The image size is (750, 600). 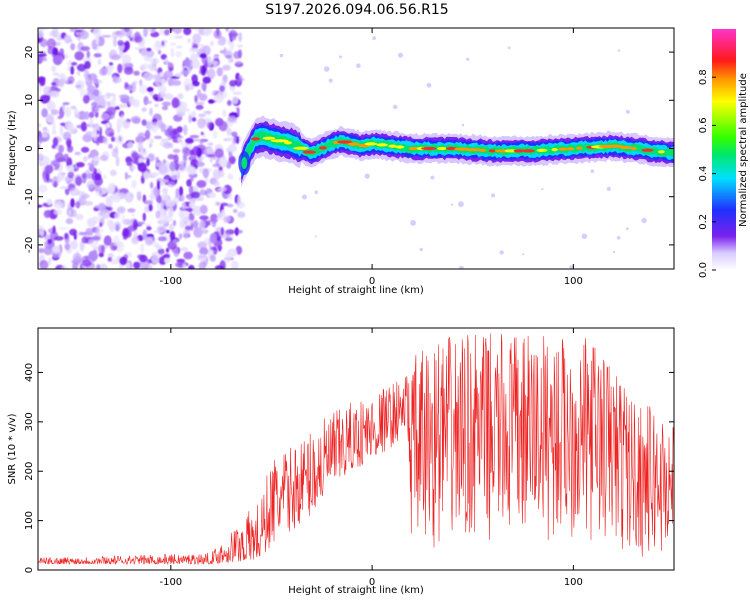 I want to click on y-tick-label: 20, so click(x=29, y=52).